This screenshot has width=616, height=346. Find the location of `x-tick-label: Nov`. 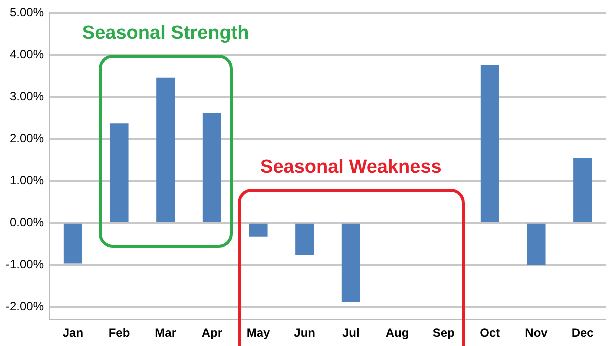

x-tick-label: Nov is located at coordinates (536, 333).